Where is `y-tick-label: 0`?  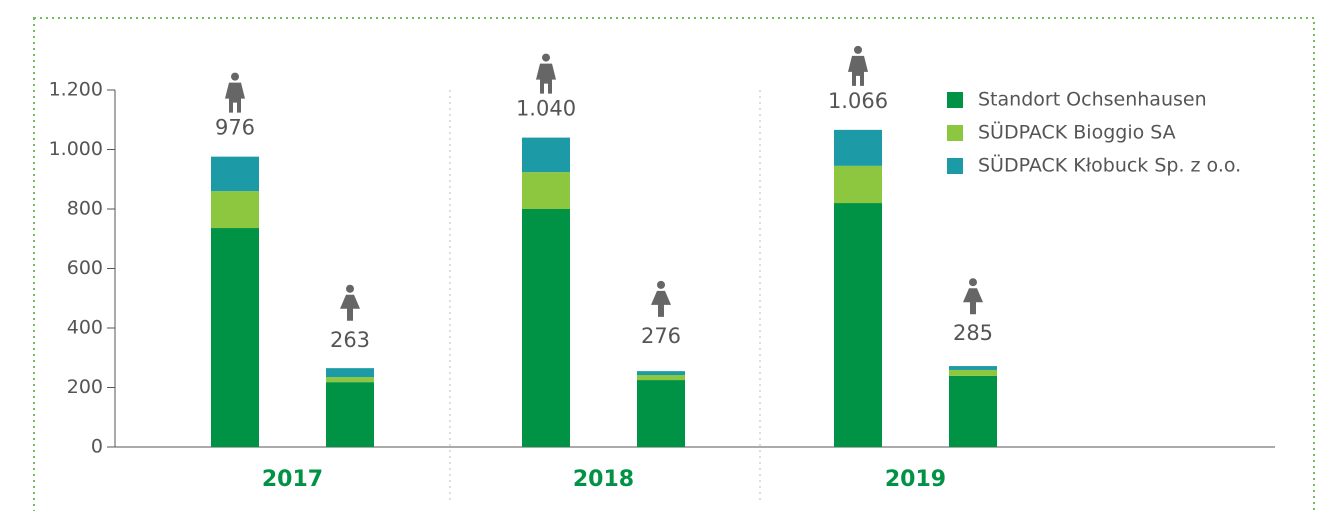 y-tick-label: 0 is located at coordinates (97, 447).